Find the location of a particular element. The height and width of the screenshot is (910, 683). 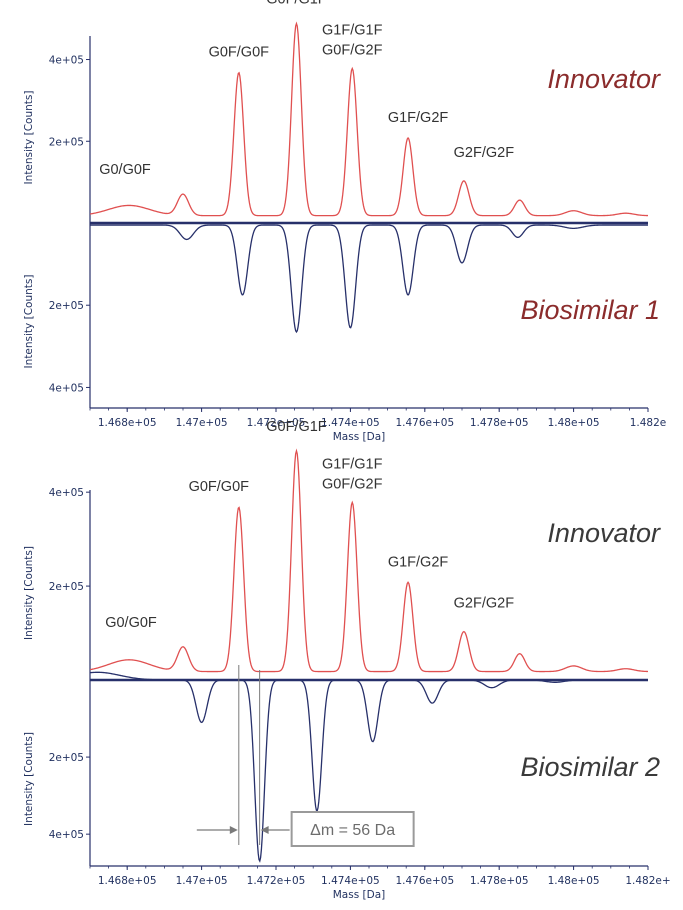

x-tick-label: 1.482e is located at coordinates (648, 423).